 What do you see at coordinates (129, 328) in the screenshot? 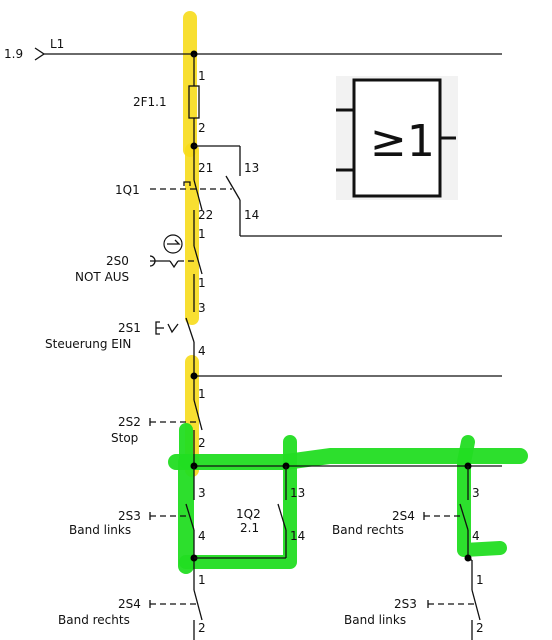
I see `switch-2s1-label: 2S1` at bounding box center [129, 328].